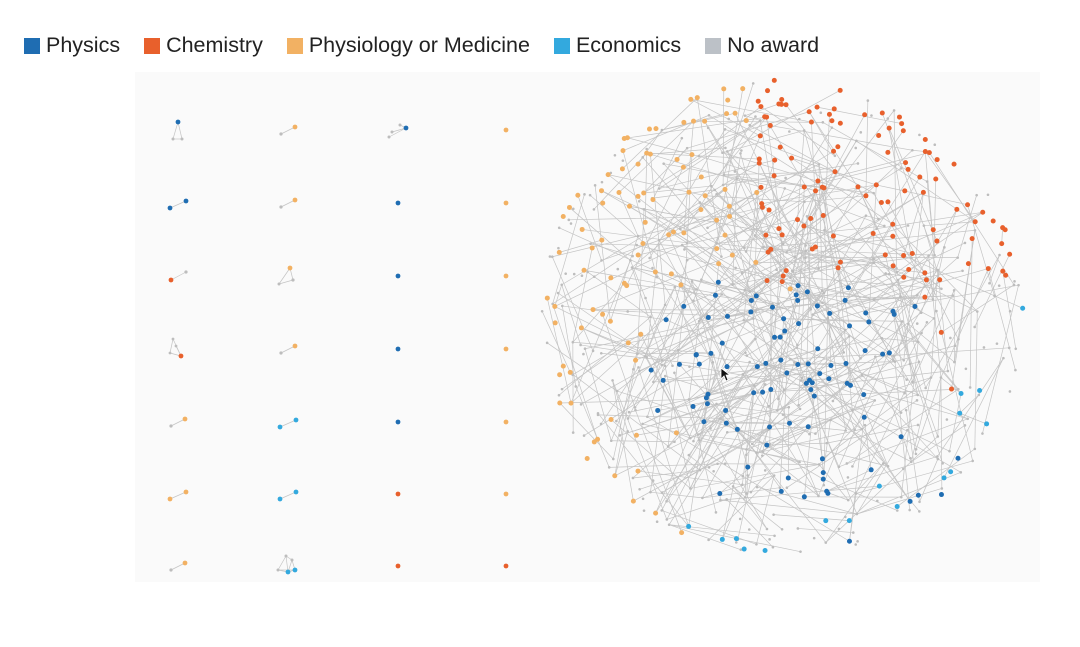  Describe the element at coordinates (72, 45) in the screenshot. I see `legend-item-physics: Physics` at that location.